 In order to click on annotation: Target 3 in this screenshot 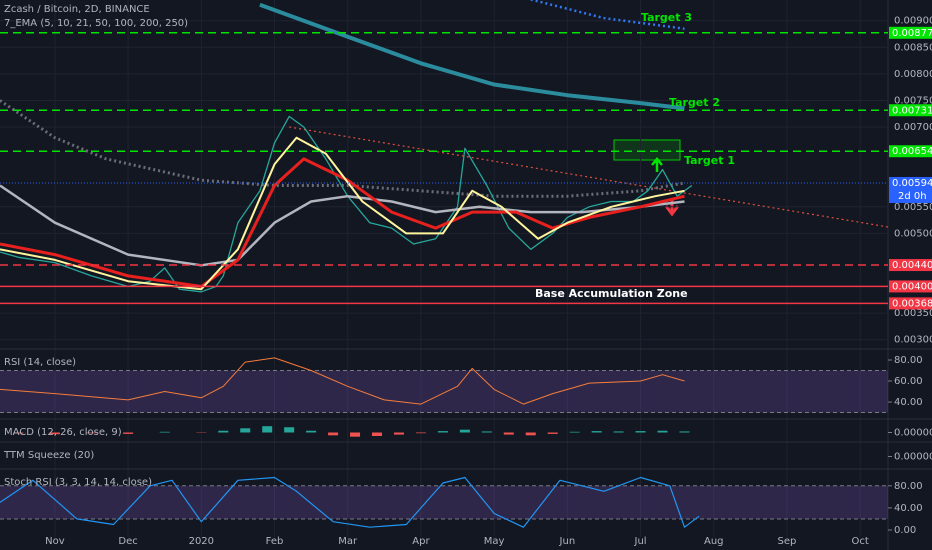, I will do `click(666, 17)`.